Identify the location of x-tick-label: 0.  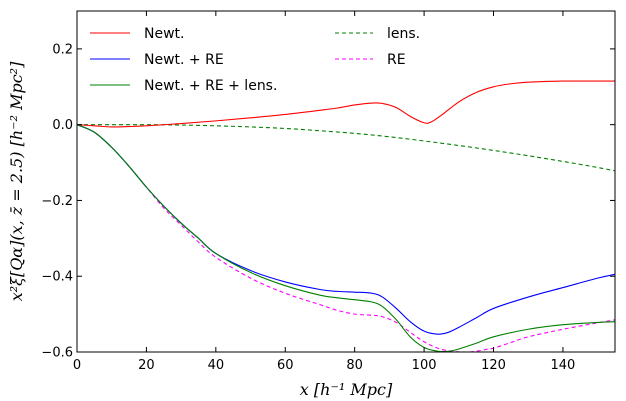
(77, 365).